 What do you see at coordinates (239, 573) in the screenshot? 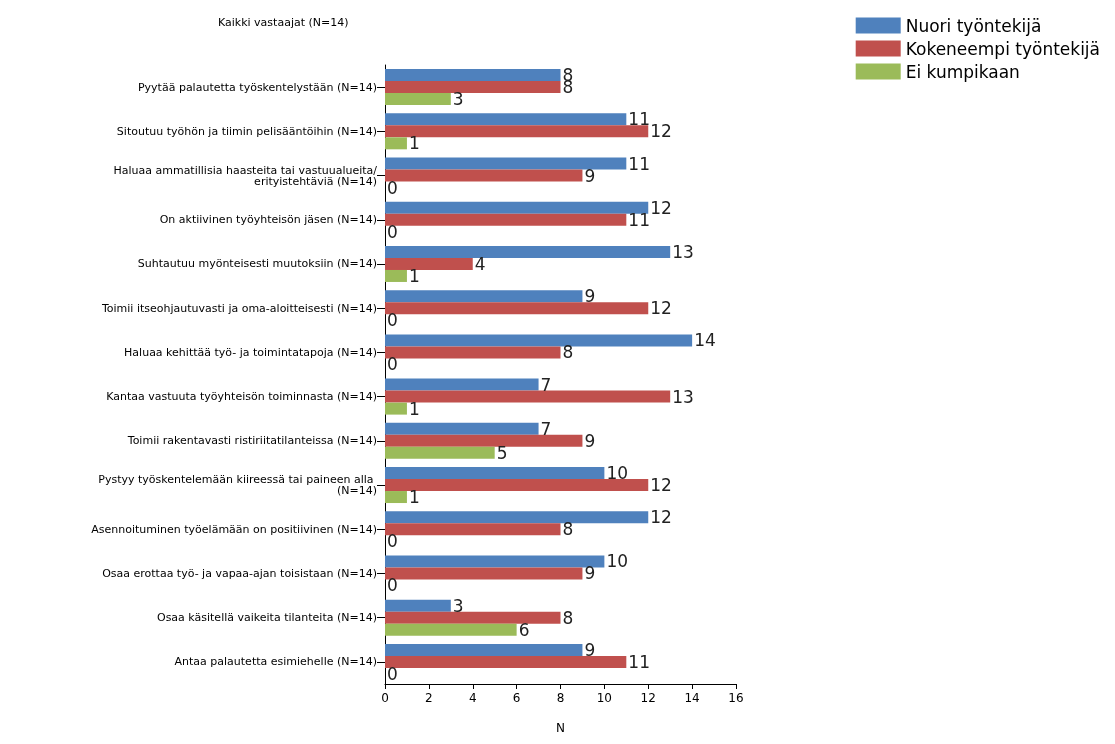
I see `y-tick-label: Osaa erottaa työ- ja vapaa-ajan toisistaan (N=14)` at bounding box center [239, 573].